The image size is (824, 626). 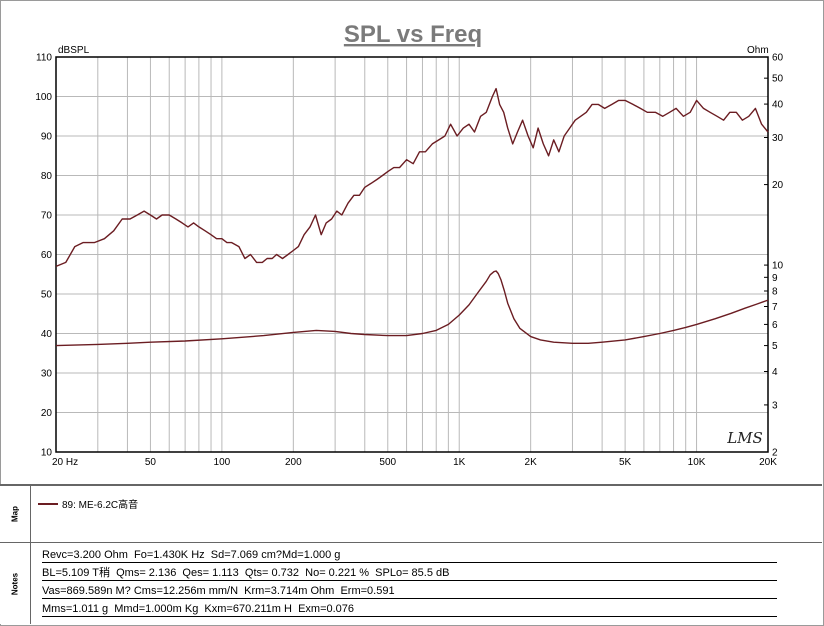 What do you see at coordinates (100, 505) in the screenshot?
I see `legend-text: 89: ME-6.2C高音` at bounding box center [100, 505].